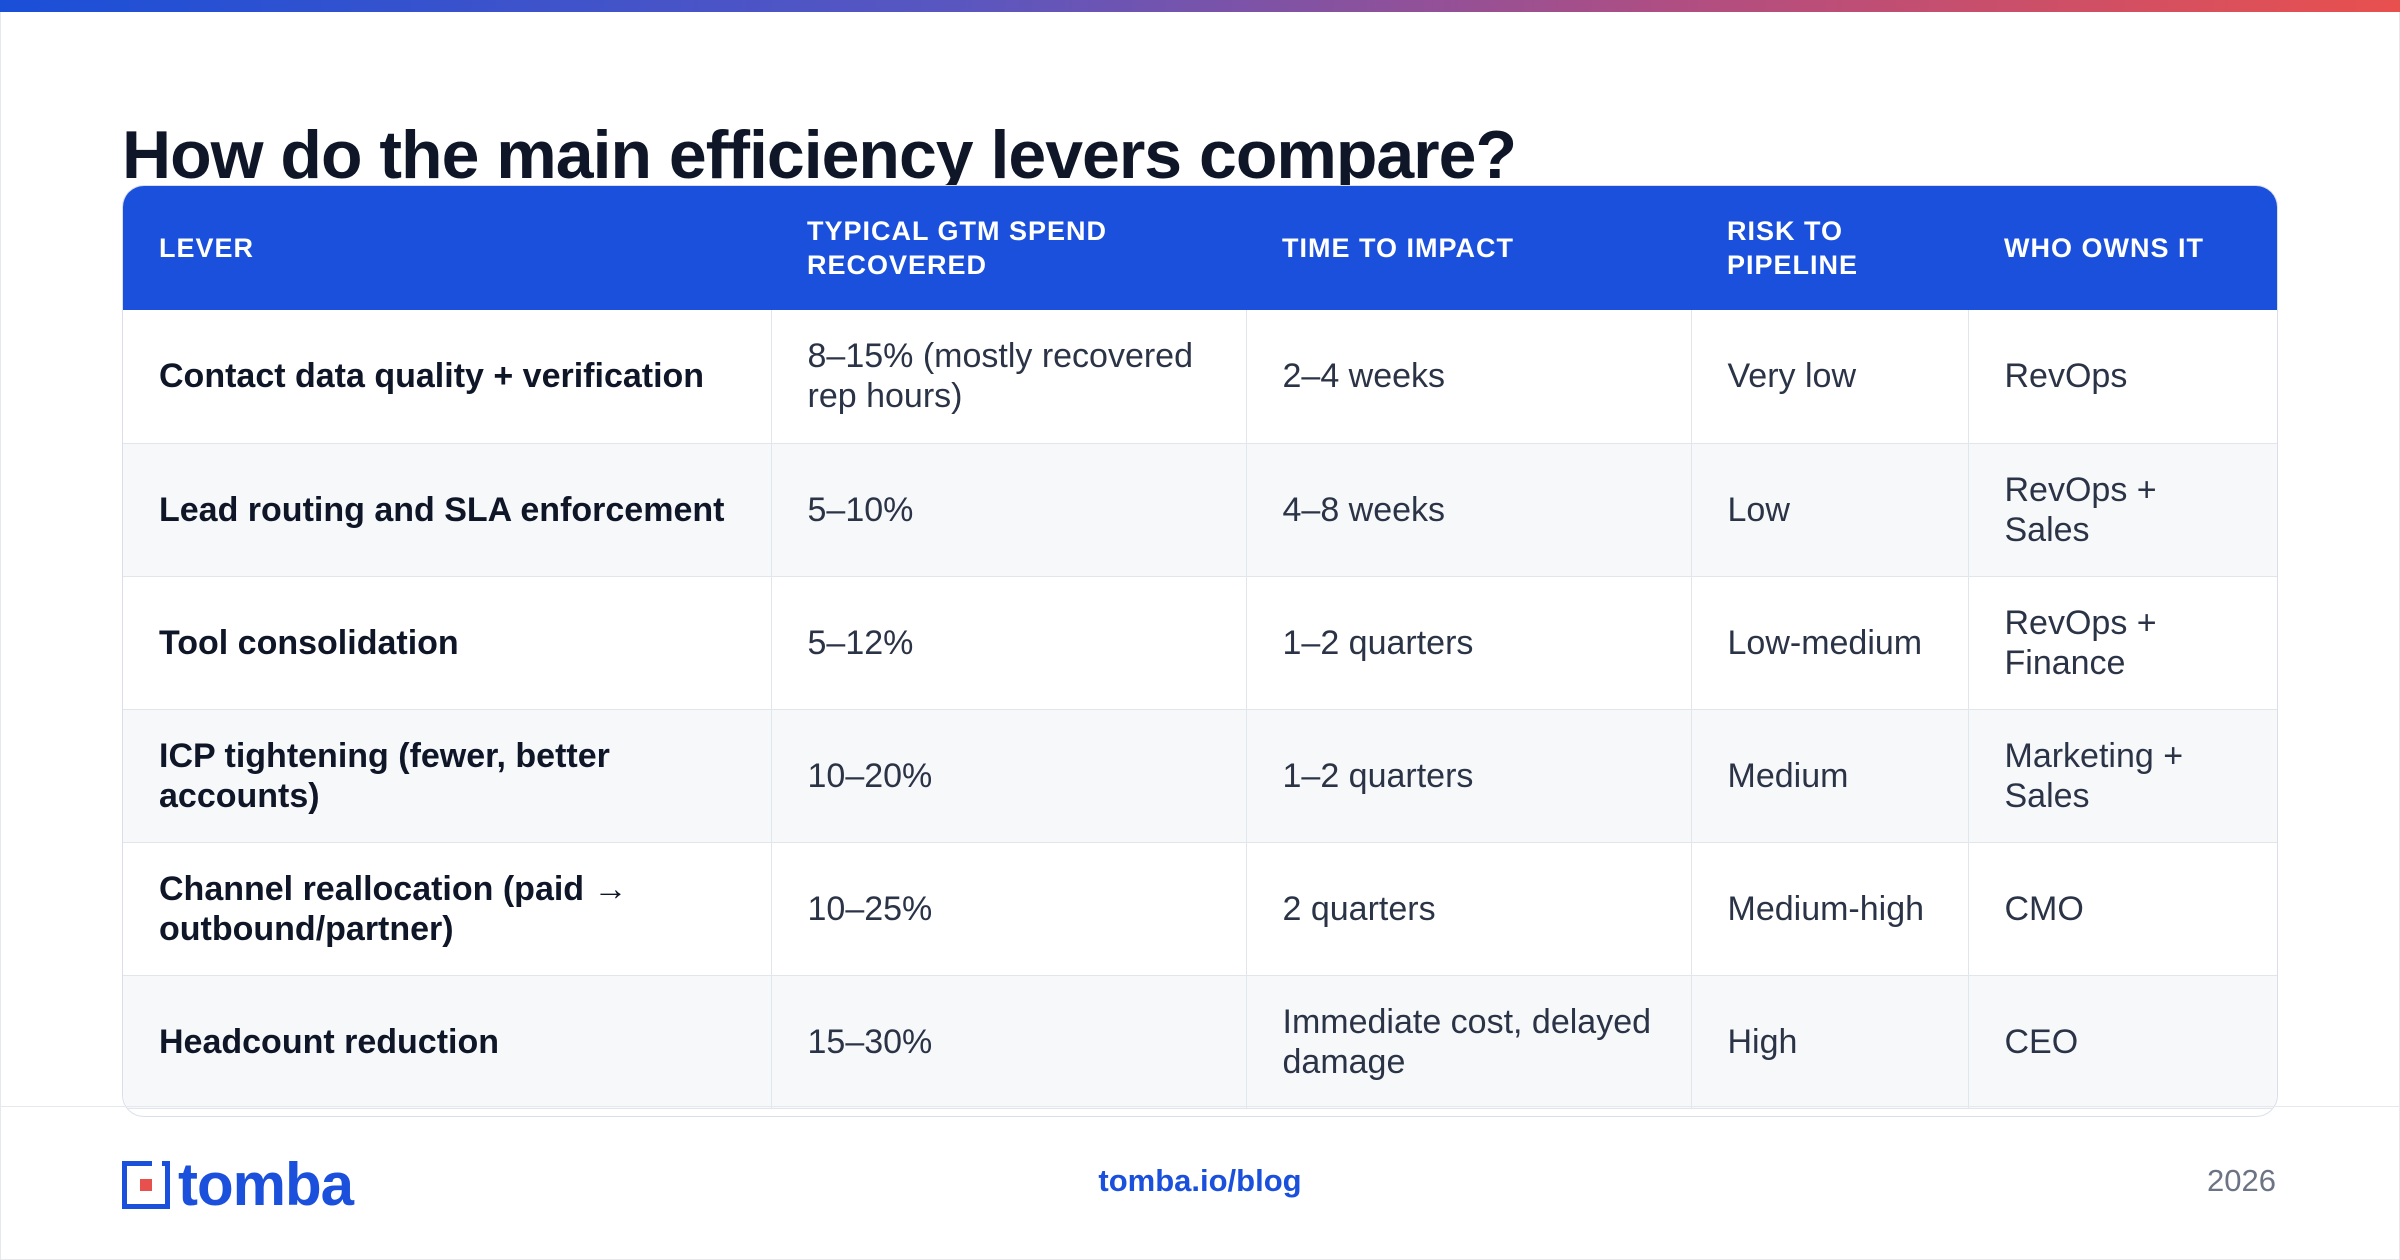 This screenshot has width=2400, height=1260. What do you see at coordinates (447, 776) in the screenshot?
I see `cell-lever: ICP tightening (fewer, better accounts)` at bounding box center [447, 776].